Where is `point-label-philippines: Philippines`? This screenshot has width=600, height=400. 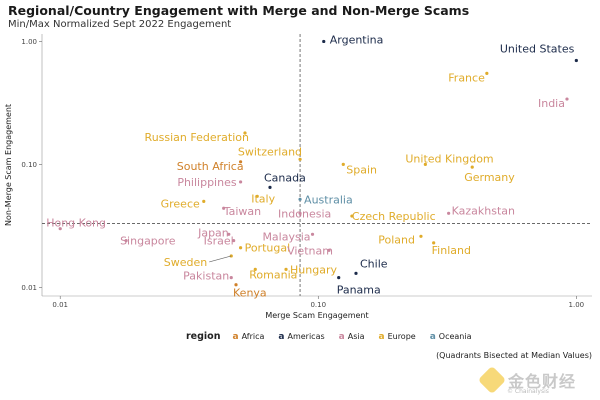 point-label-philippines: Philippines is located at coordinates (207, 182).